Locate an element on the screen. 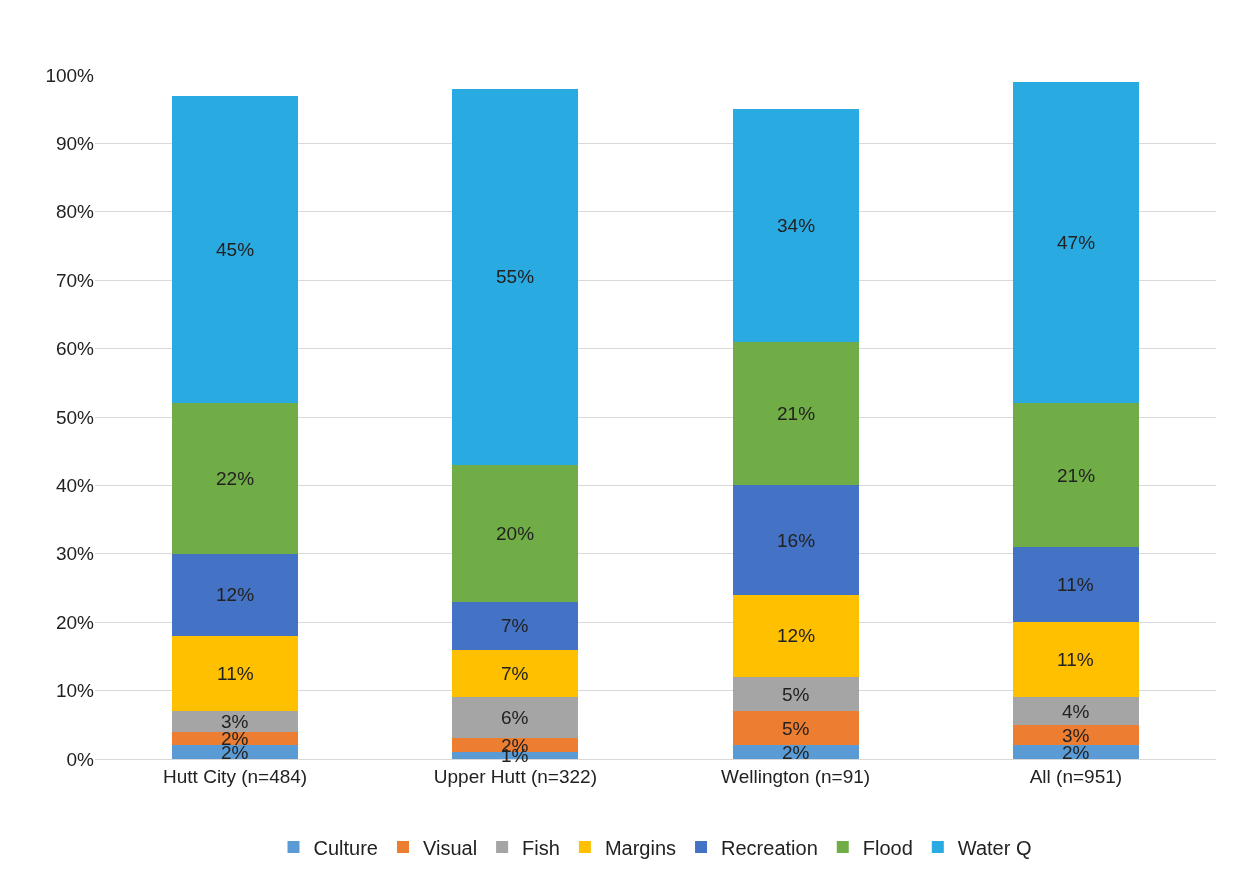  data-label: 6% is located at coordinates (515, 717).